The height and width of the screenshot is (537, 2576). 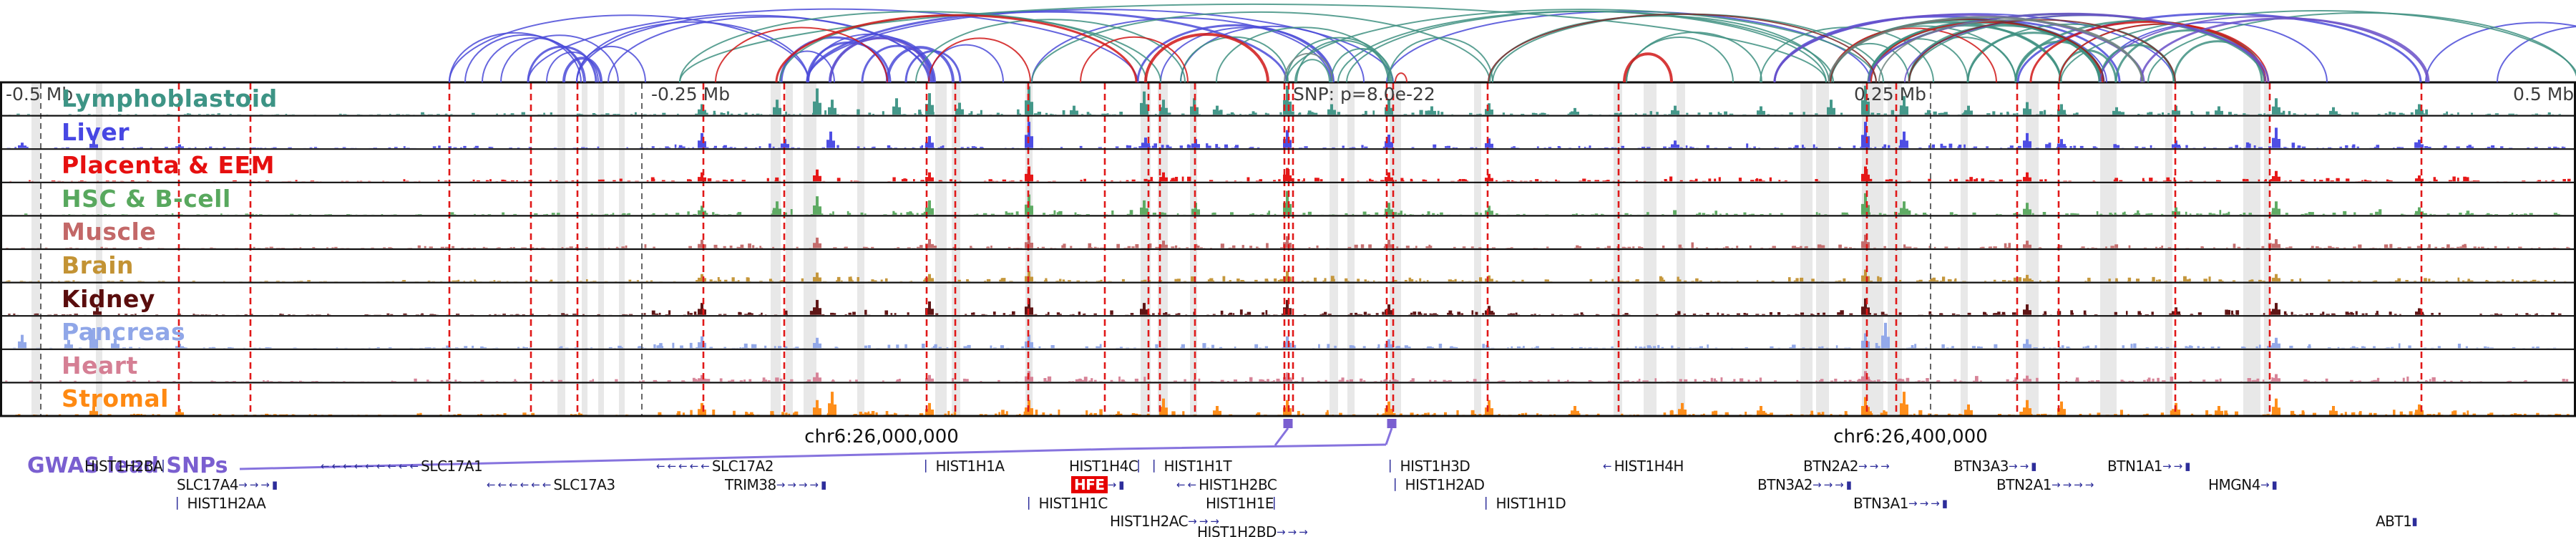 I want to click on track-label-muscle: Muscle, so click(x=109, y=232).